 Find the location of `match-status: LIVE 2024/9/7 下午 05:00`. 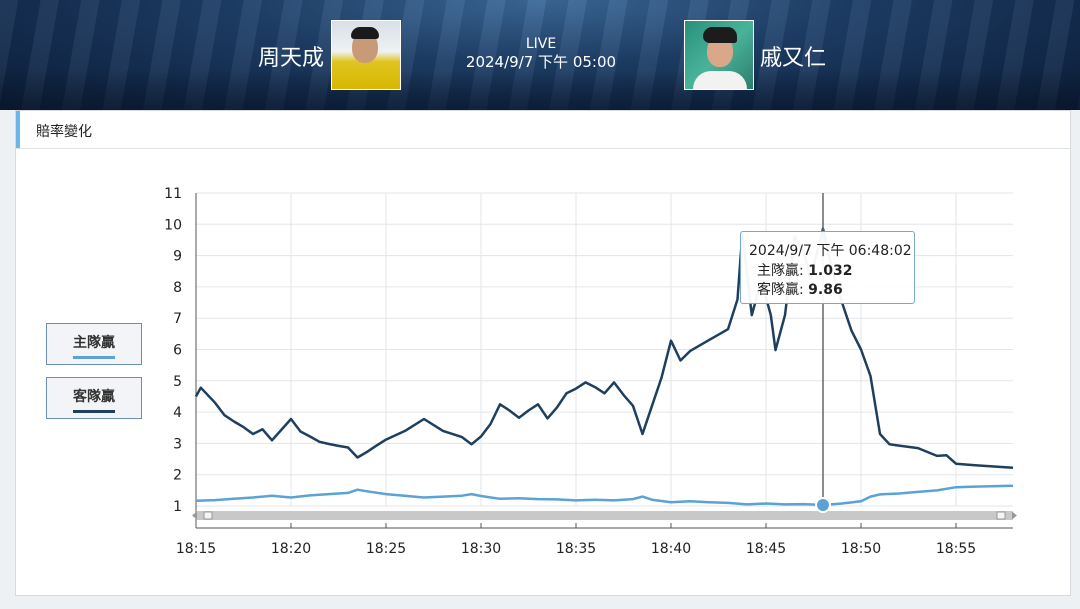

match-status: LIVE 2024/9/7 下午 05:00 is located at coordinates (541, 54).